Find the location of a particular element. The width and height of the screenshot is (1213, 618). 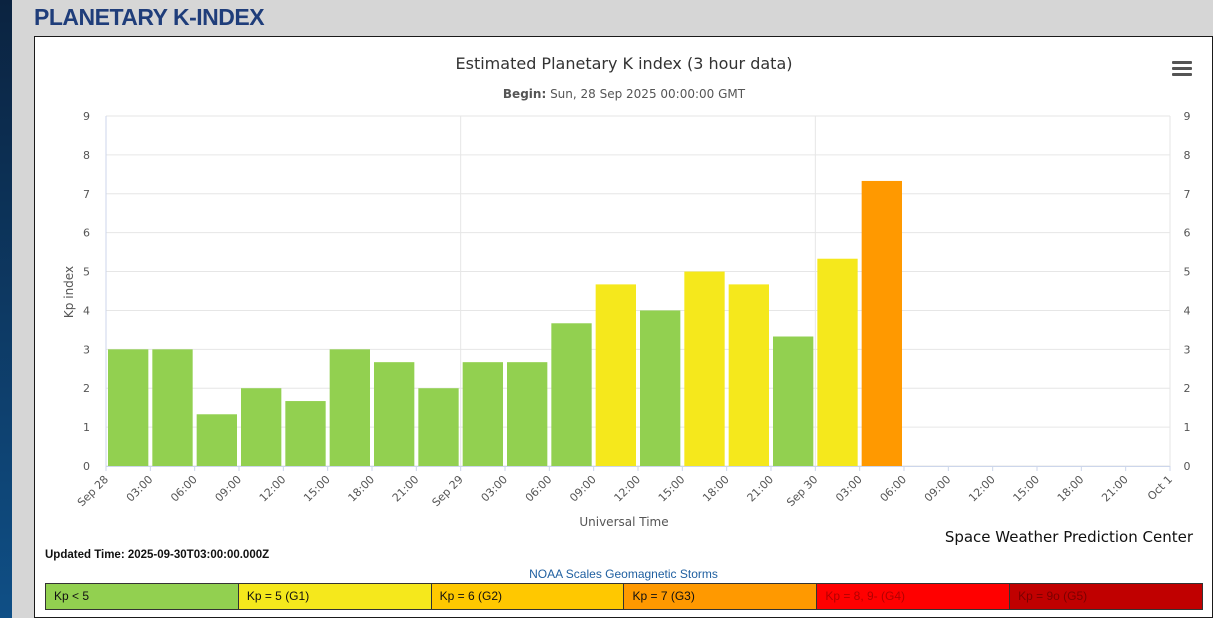

y-tick-label-left: 7 is located at coordinates (86, 194).